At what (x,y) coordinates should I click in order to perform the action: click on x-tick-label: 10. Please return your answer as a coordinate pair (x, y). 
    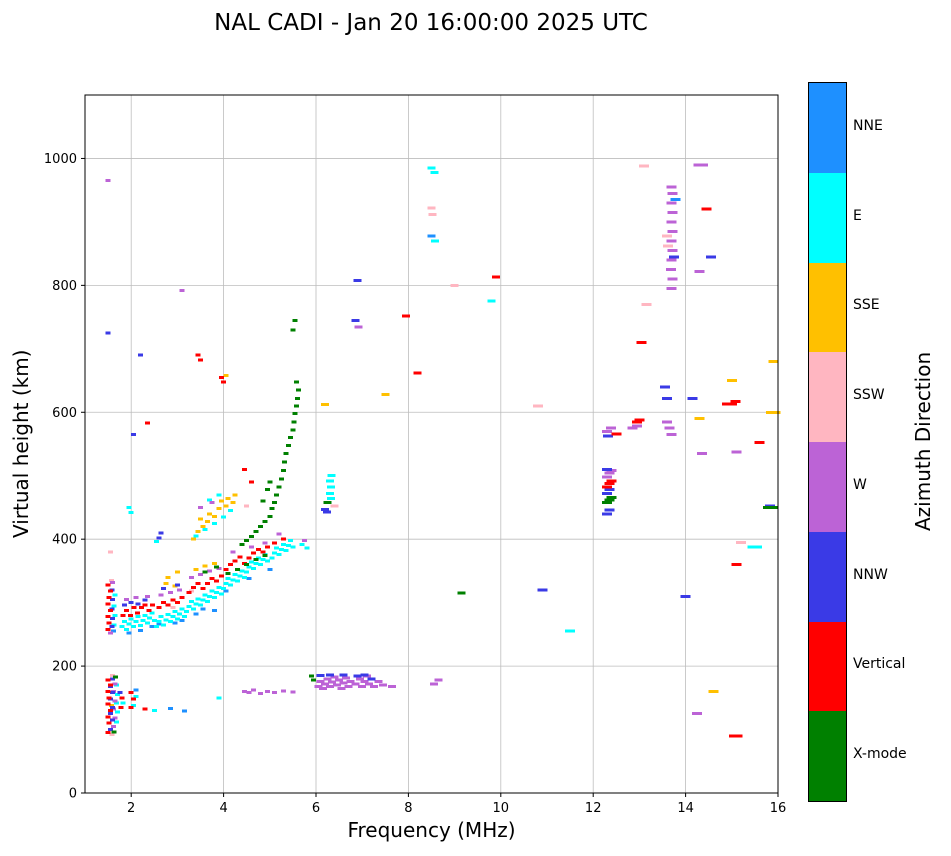
    Looking at the image, I should click on (501, 808).